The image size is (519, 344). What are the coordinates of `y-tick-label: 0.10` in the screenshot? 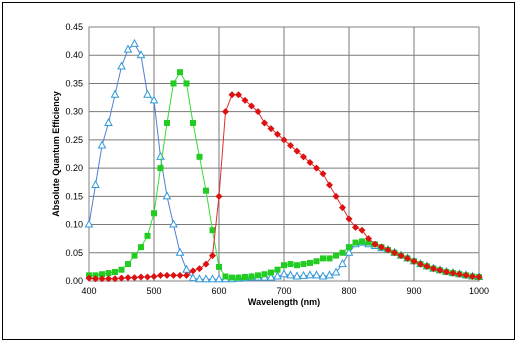 It's located at (74, 225).